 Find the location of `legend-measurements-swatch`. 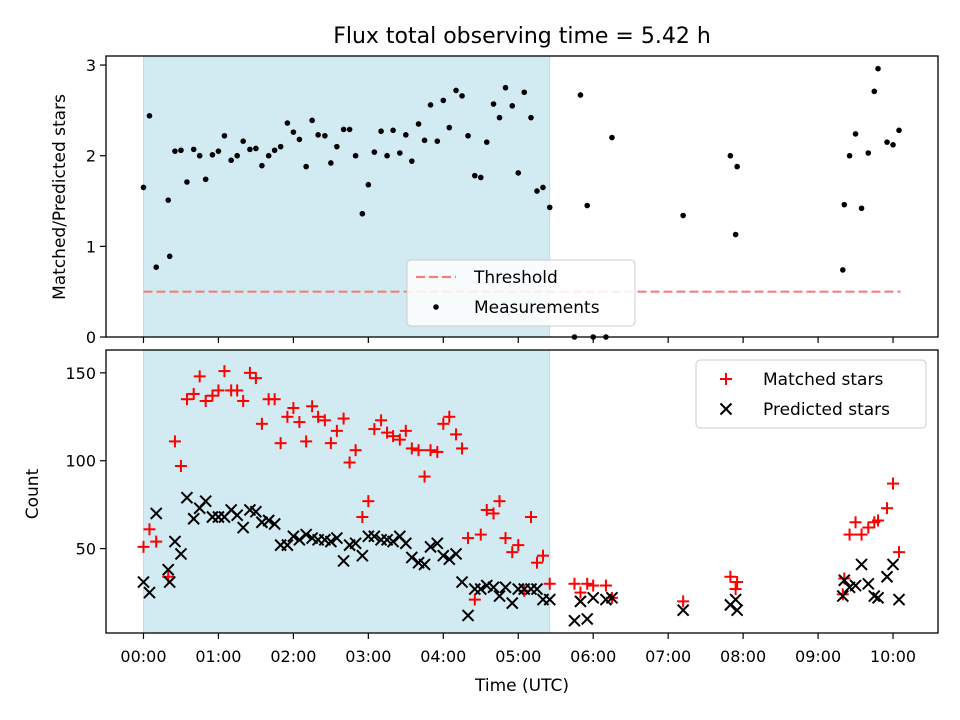

legend-measurements-swatch is located at coordinates (436, 307).